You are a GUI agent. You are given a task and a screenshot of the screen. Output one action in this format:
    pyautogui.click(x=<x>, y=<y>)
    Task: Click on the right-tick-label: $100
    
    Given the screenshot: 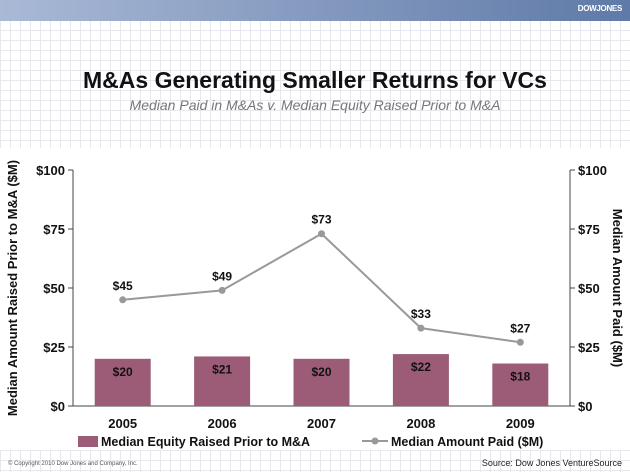 What is the action you would take?
    pyautogui.click(x=592, y=170)
    